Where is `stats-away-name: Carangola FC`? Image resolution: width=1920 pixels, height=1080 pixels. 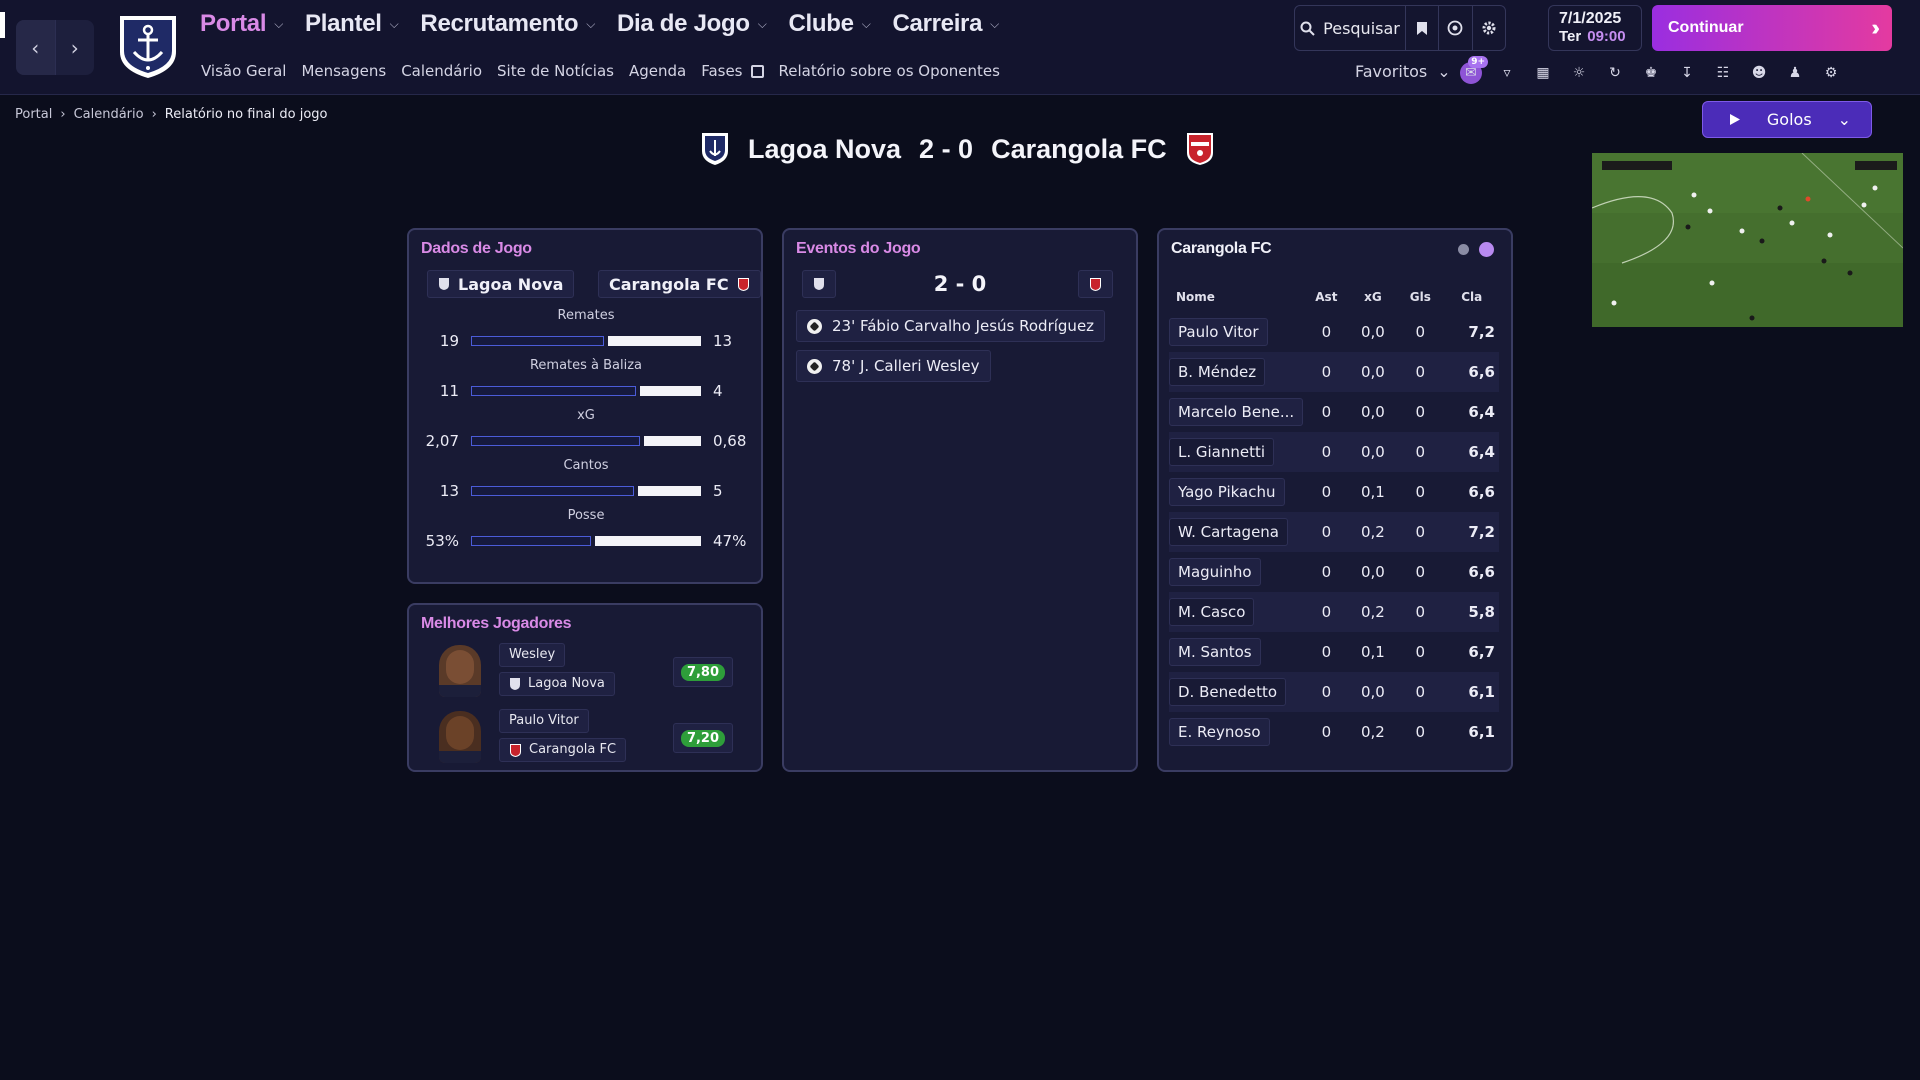 stats-away-name: Carangola FC is located at coordinates (669, 284).